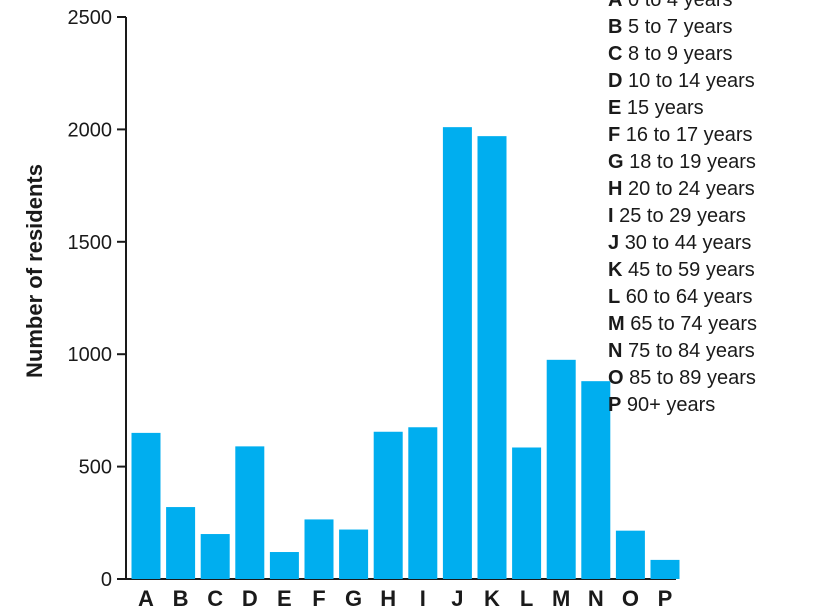 This screenshot has height=613, width=834. I want to click on legend-entry: K 45 to 59 years, so click(681, 270).